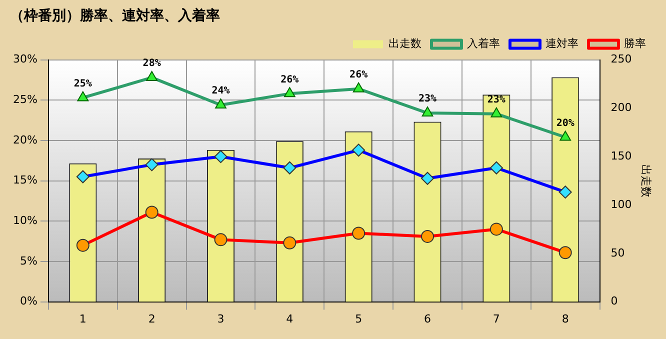 The height and width of the screenshot is (339, 666). What do you see at coordinates (29, 261) in the screenshot?
I see `y-tick-label: 5%` at bounding box center [29, 261].